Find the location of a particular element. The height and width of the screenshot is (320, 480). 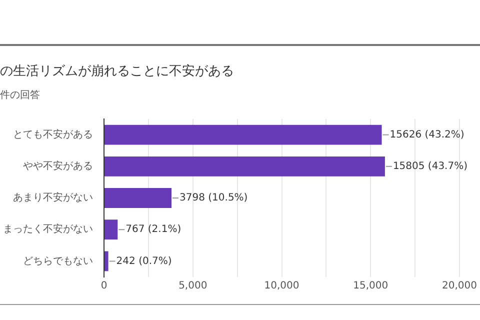

chart-title: の生活リズムが崩れることに不安がある is located at coordinates (117, 71).